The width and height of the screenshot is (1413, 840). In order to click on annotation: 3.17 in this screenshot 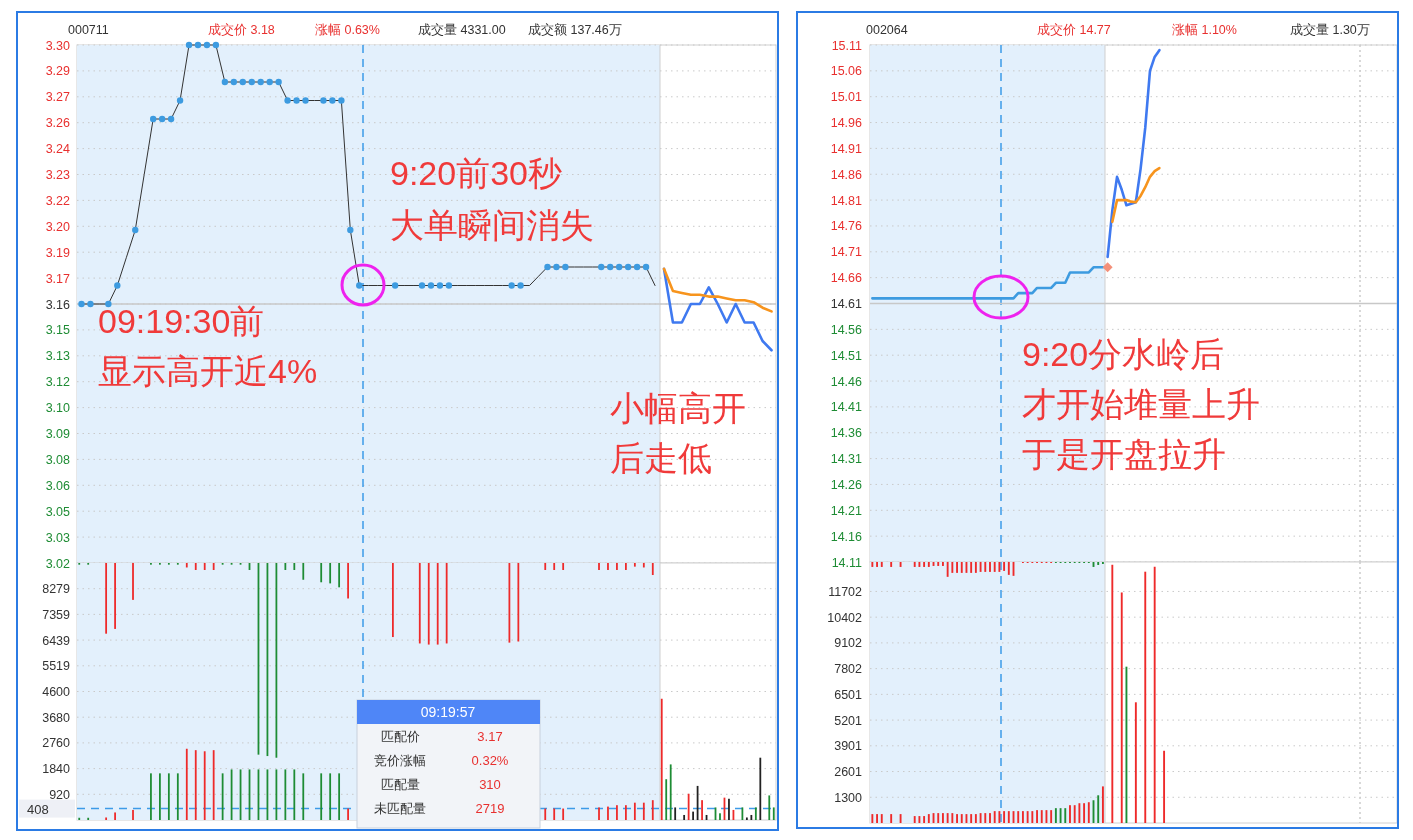, I will do `click(490, 736)`.